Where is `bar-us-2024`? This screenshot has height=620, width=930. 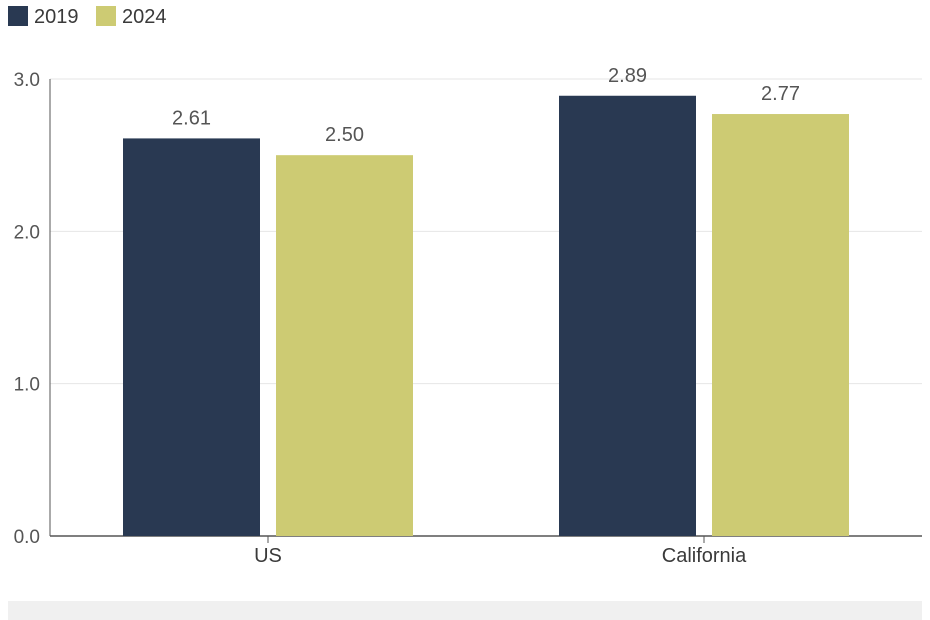 bar-us-2024 is located at coordinates (344, 345).